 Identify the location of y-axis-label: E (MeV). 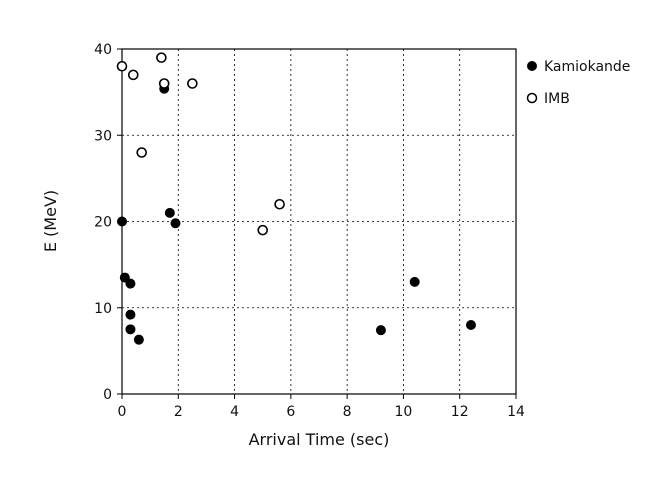
(50, 221).